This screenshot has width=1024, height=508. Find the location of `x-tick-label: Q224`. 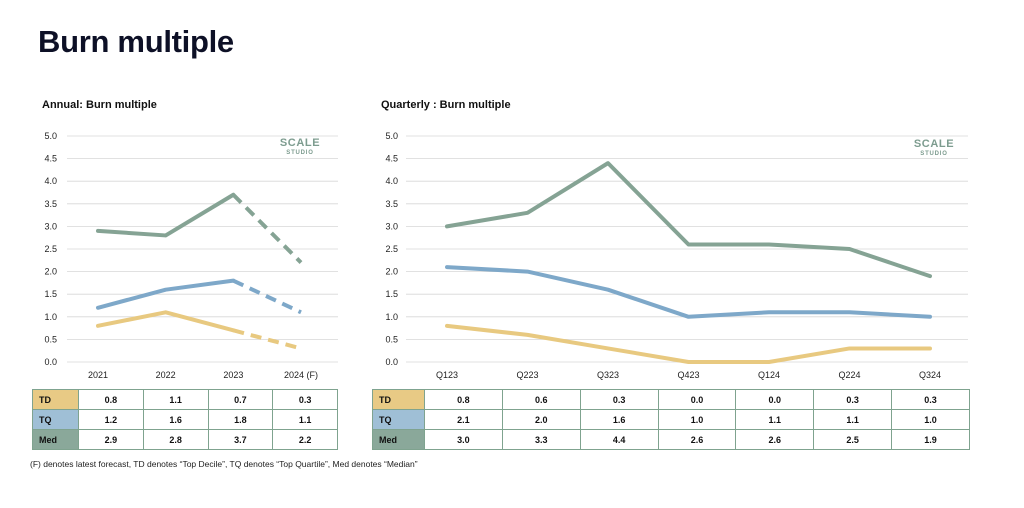

x-tick-label: Q224 is located at coordinates (849, 375).